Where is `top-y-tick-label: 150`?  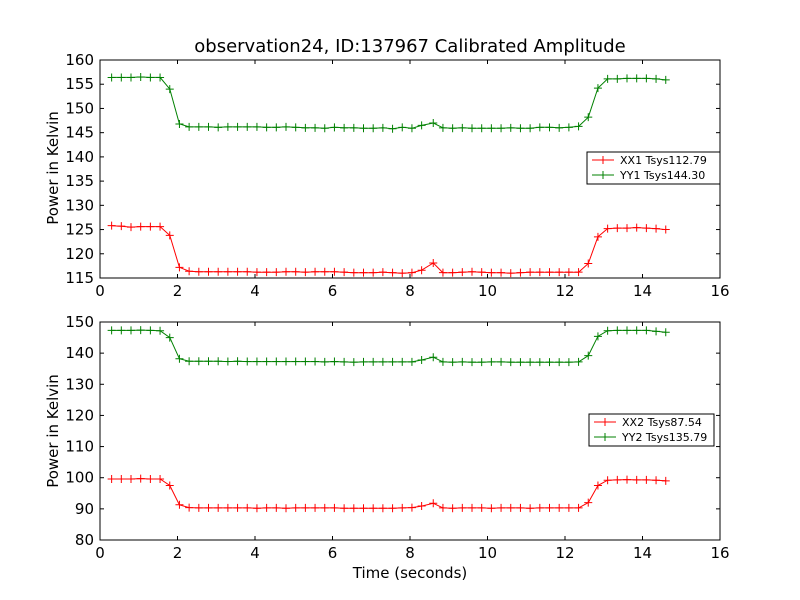 top-y-tick-label: 150 is located at coordinates (79, 108).